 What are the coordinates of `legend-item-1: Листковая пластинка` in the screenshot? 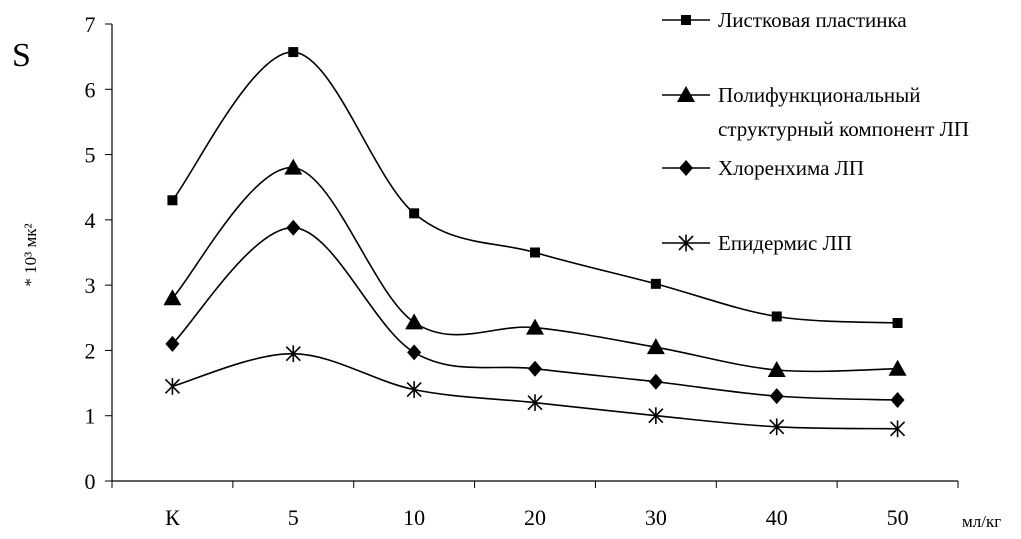 It's located at (784, 20).